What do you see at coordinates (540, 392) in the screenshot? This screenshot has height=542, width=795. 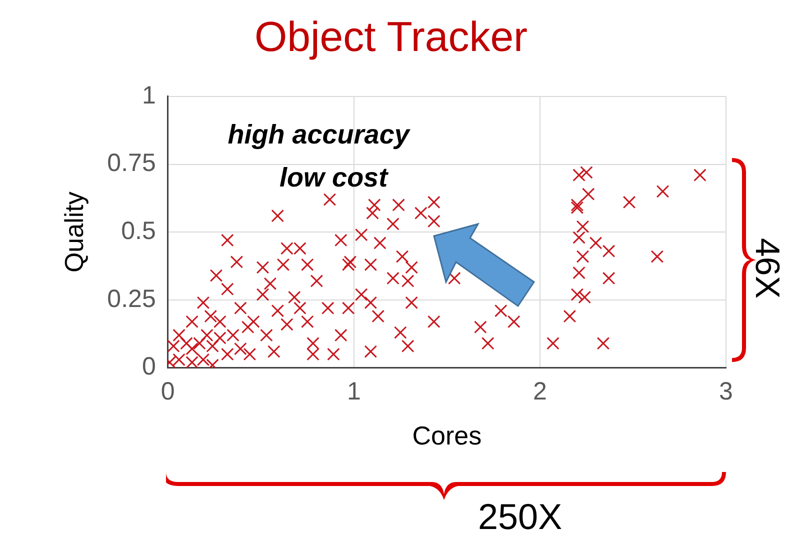 I see `x-tick-label: 2` at bounding box center [540, 392].